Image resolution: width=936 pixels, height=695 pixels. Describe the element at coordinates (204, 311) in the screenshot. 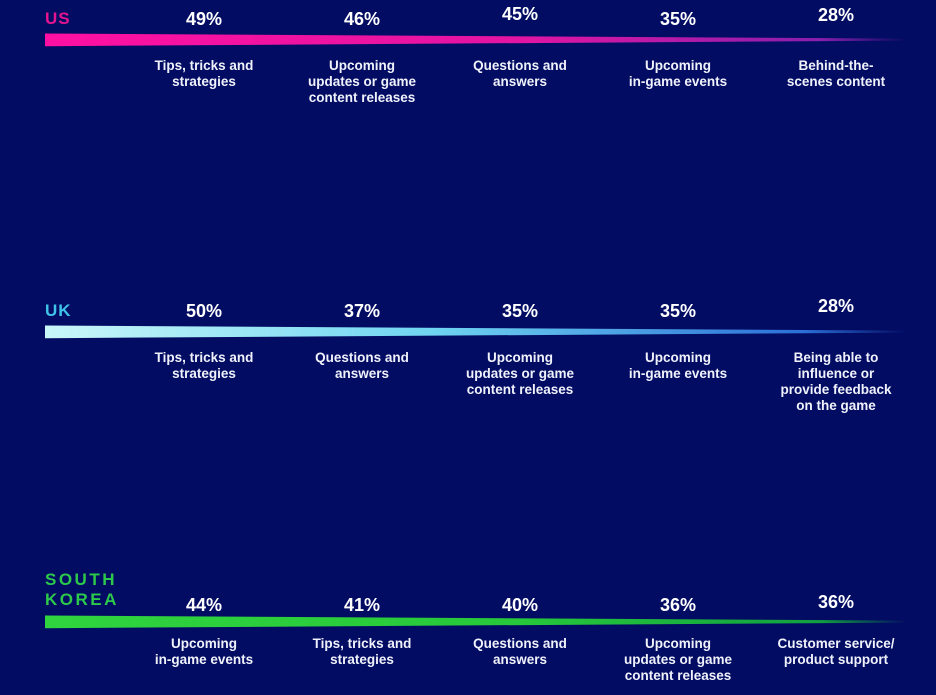

I see `percent-value: 50%` at that location.